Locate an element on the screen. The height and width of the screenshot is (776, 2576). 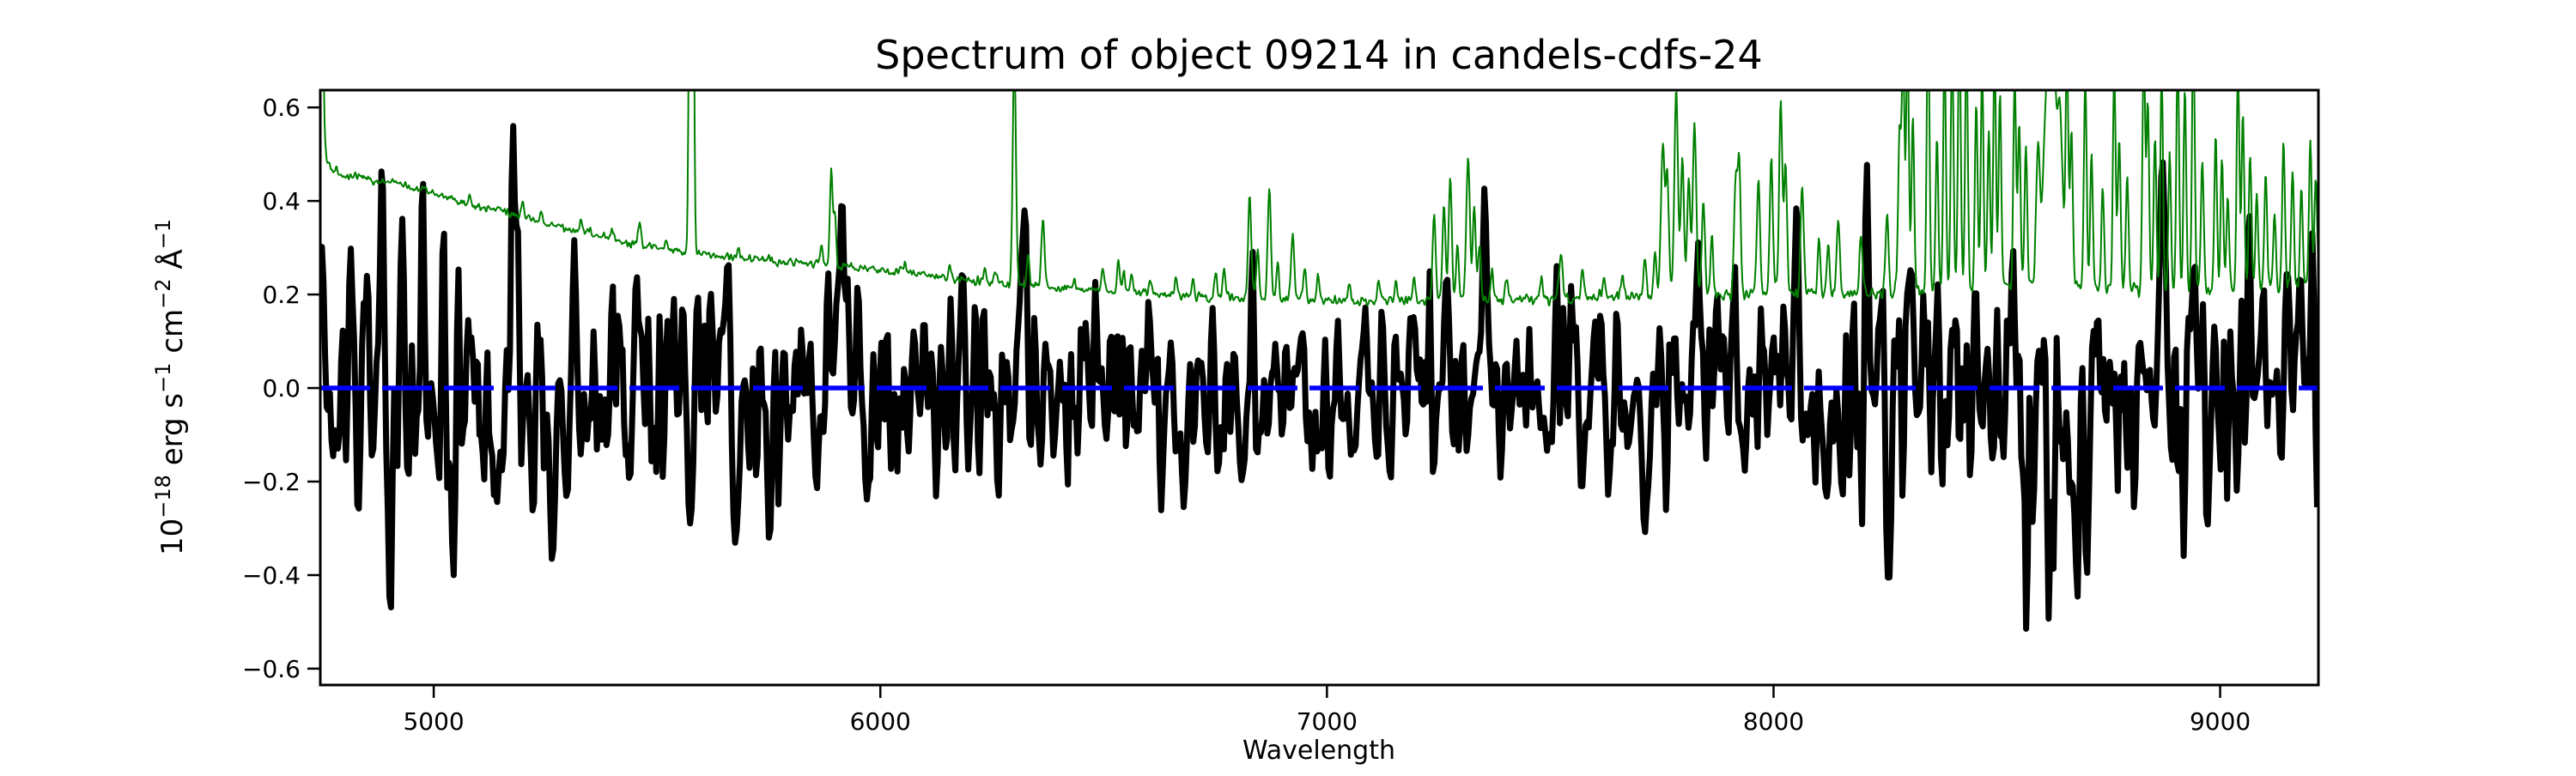
y-tick-label: 0.6 is located at coordinates (281, 108).